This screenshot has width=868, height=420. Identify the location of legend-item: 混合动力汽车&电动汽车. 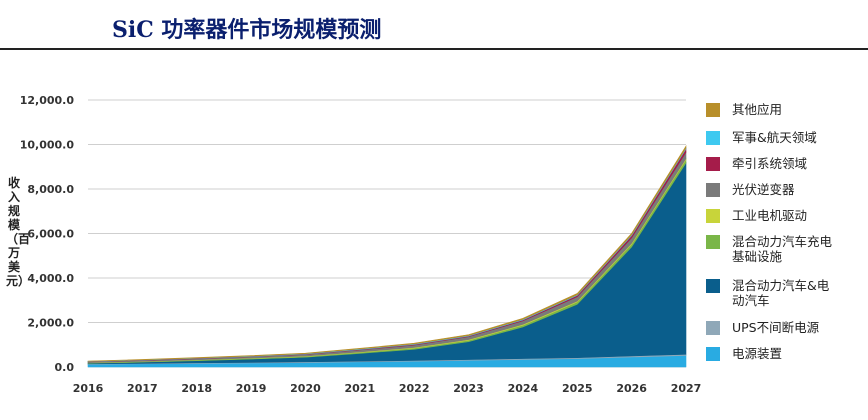
(773, 293).